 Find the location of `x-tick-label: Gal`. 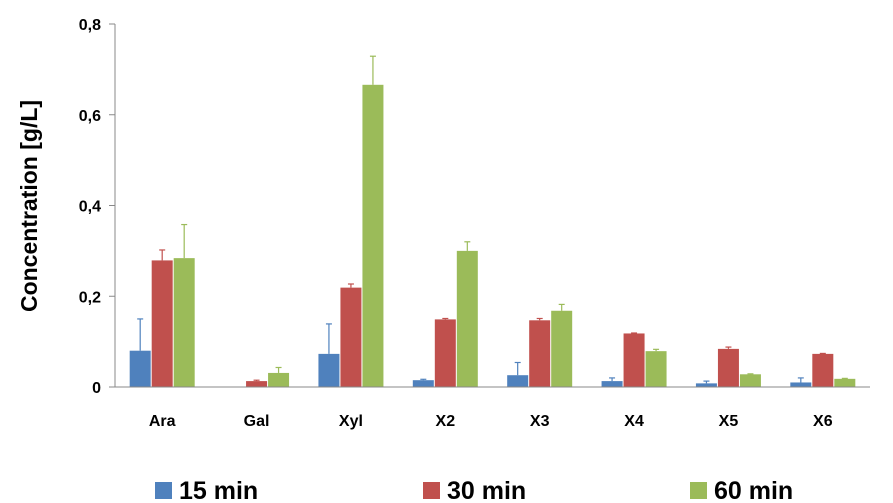

x-tick-label: Gal is located at coordinates (257, 421).